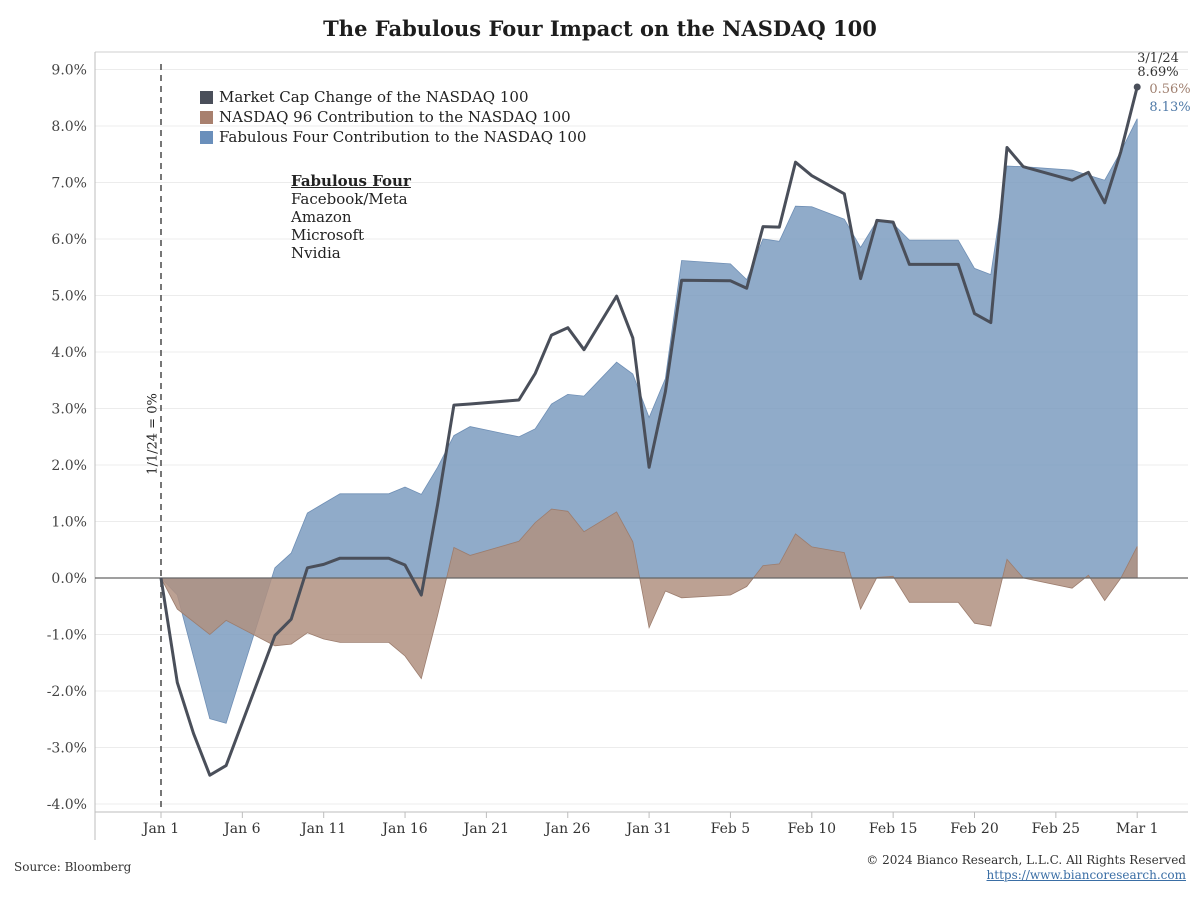 Image resolution: width=1200 pixels, height=900 pixels. I want to click on x-tick-label: Feb 10, so click(812, 829).